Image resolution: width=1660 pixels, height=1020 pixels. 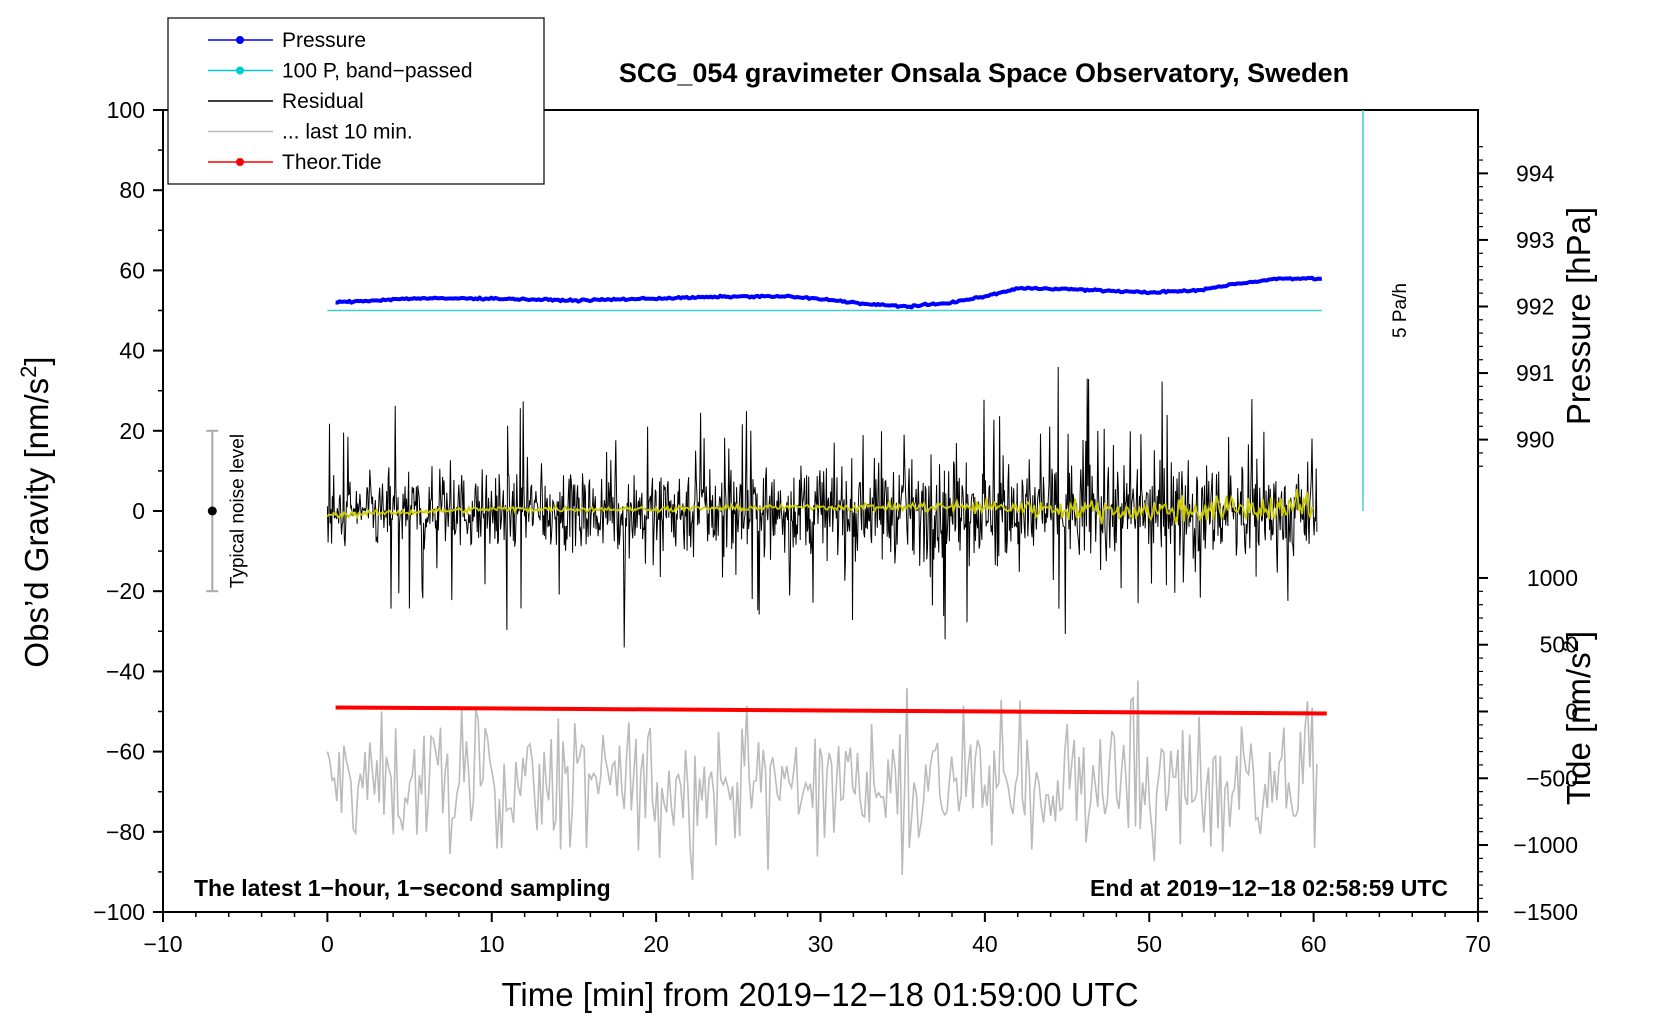 I want to click on x-tick-label: 10, so click(x=492, y=944).